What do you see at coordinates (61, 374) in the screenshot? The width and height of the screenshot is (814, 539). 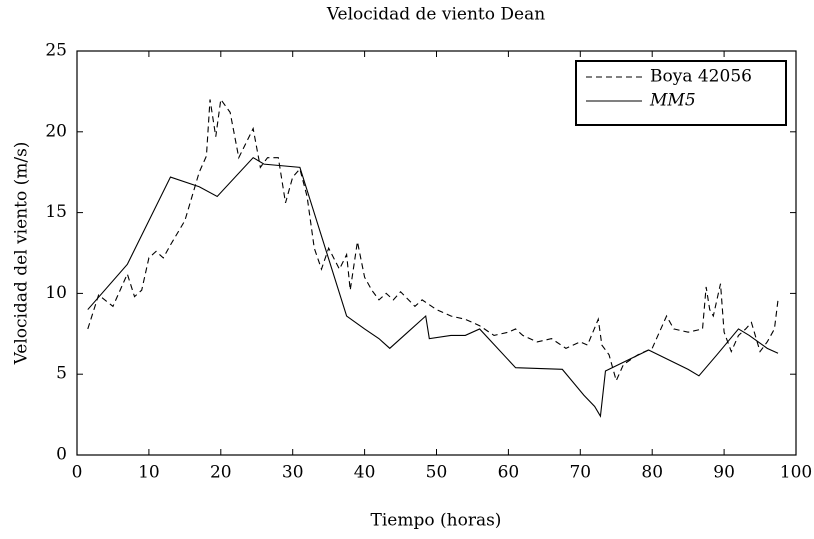 I see `y-tick-label: 5` at bounding box center [61, 374].